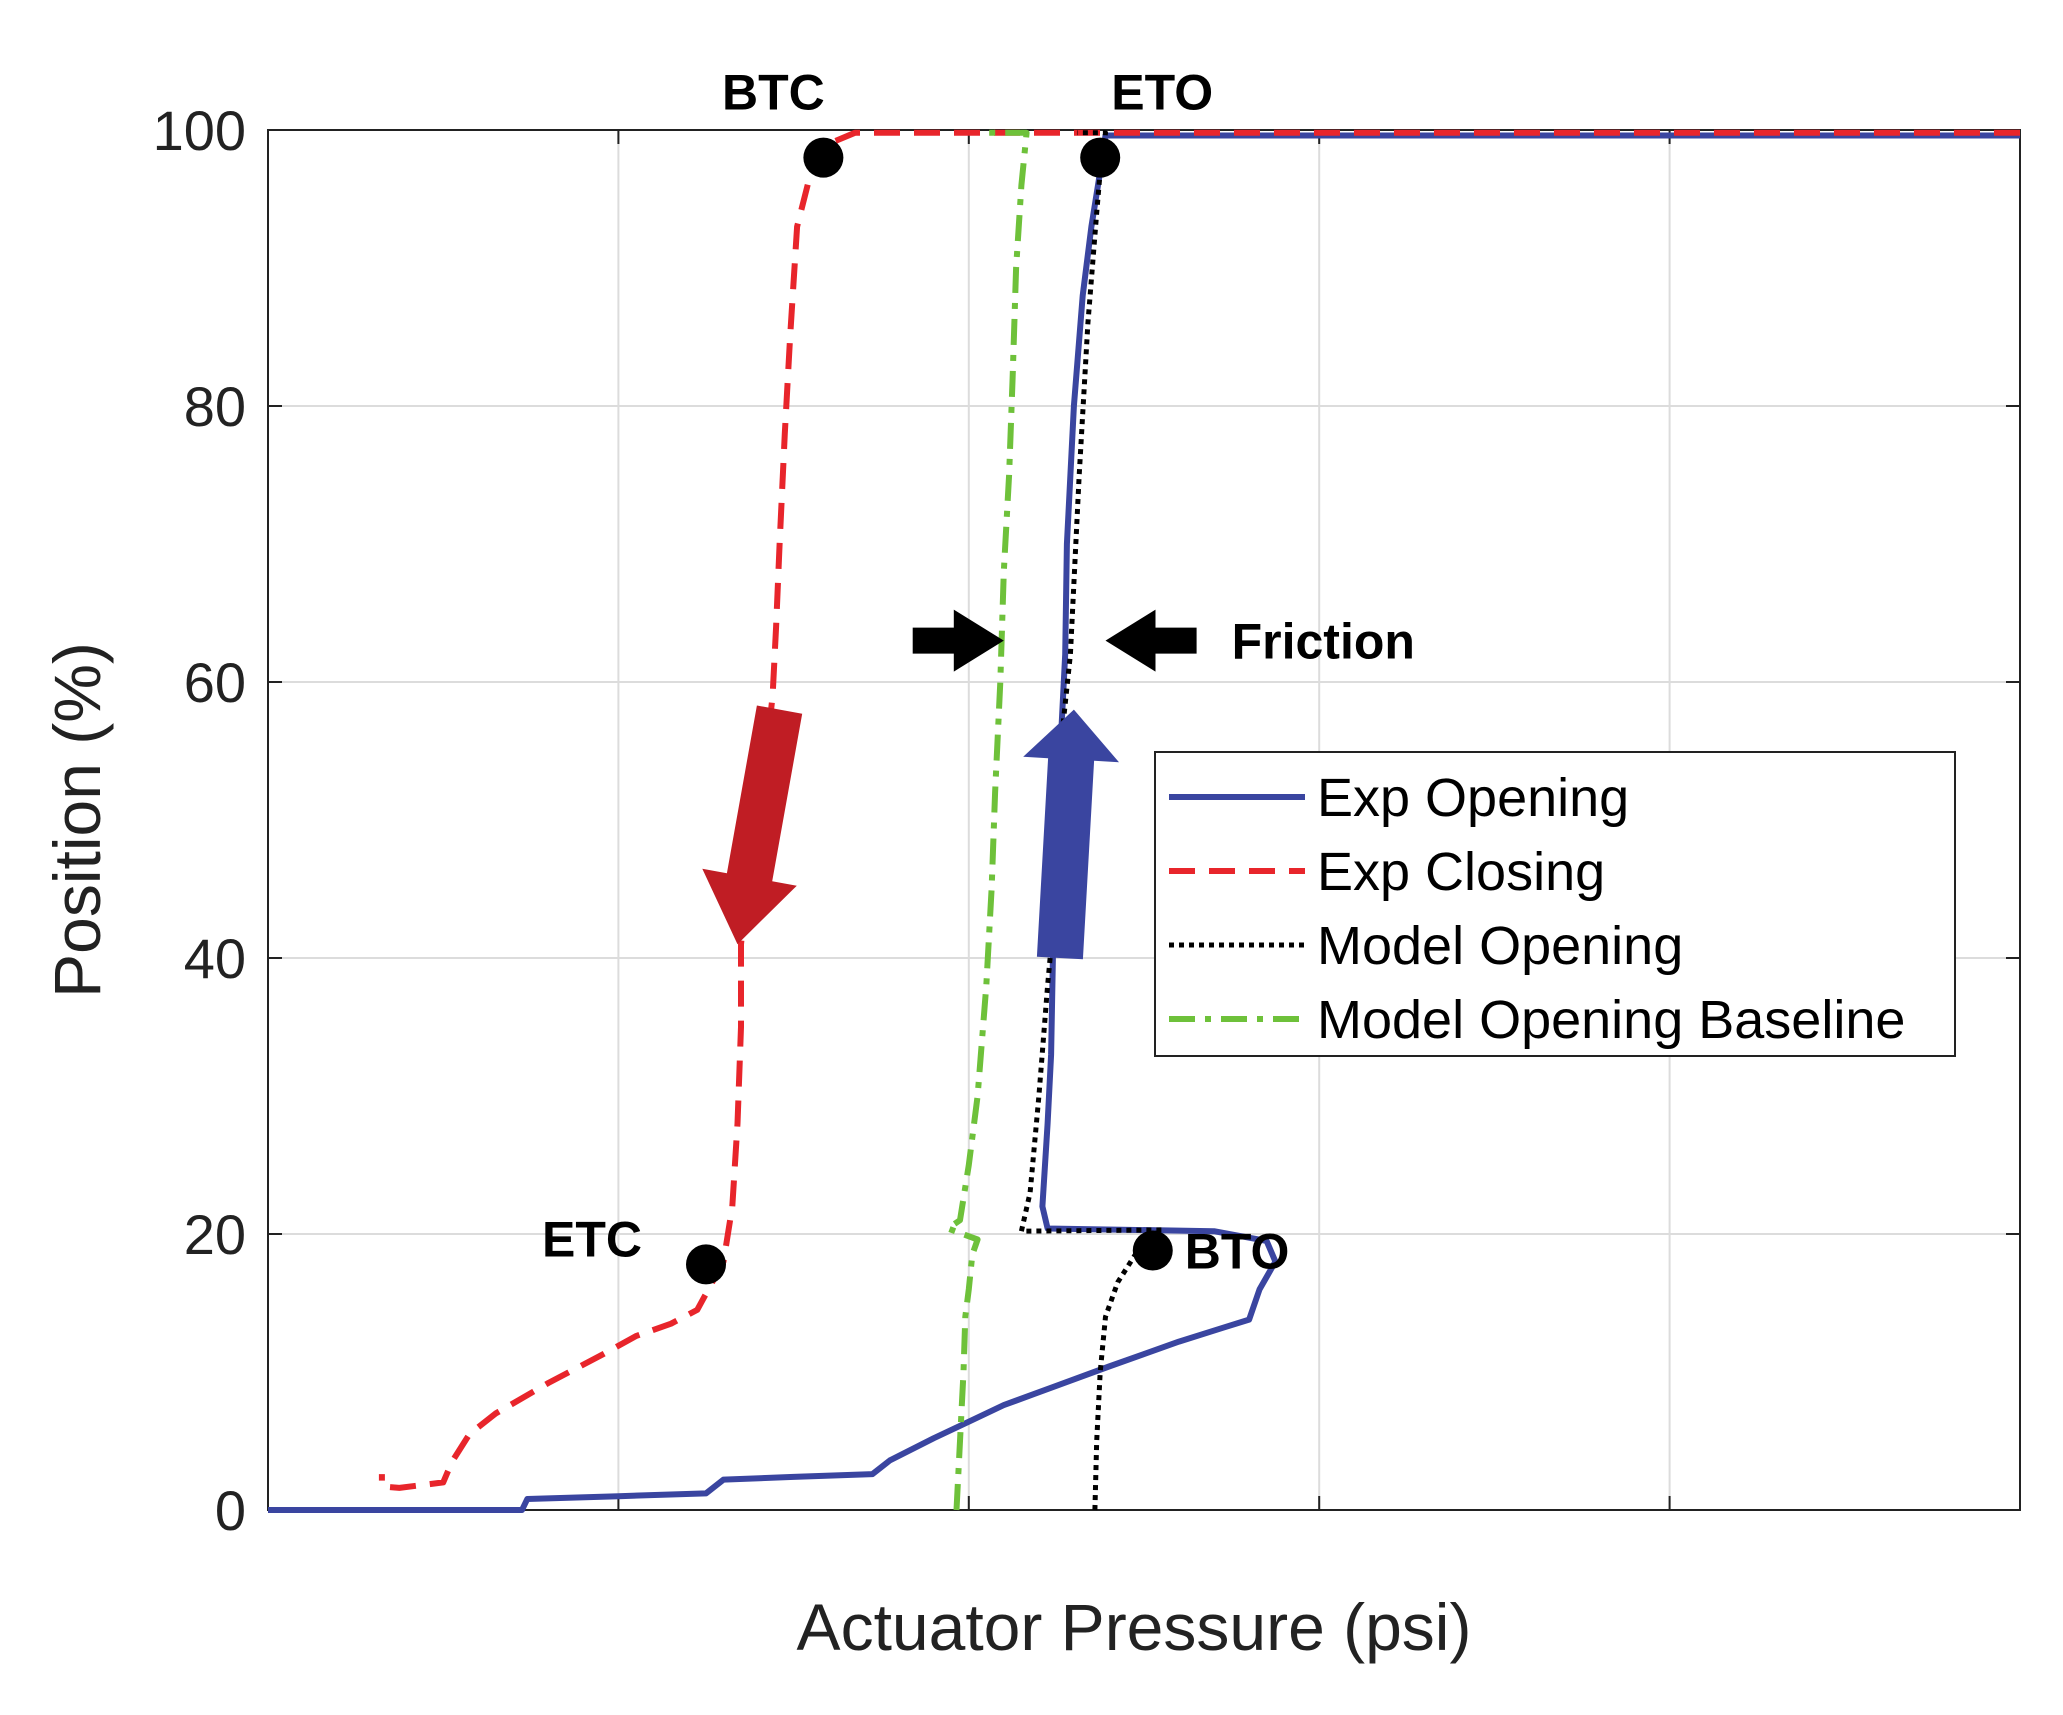 This screenshot has height=1715, width=2063. Describe the element at coordinates (215, 1234) in the screenshot. I see `y-tick-label: 20` at that location.